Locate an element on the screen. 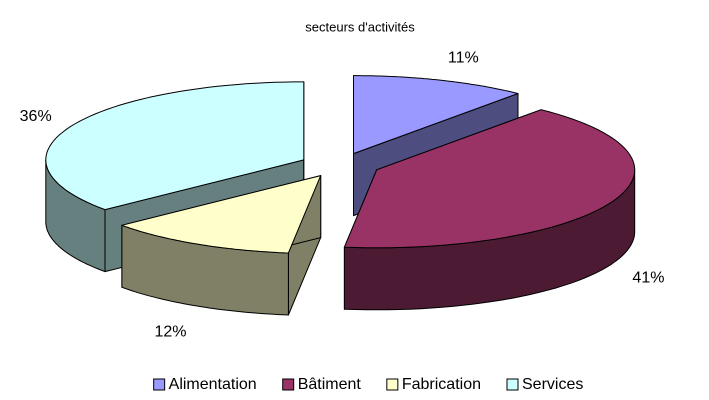 The width and height of the screenshot is (709, 400). data-label: 41% is located at coordinates (648, 277).